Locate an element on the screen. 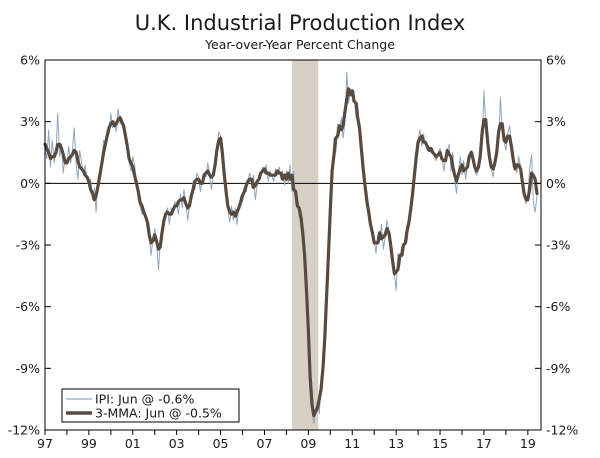 This screenshot has height=458, width=600. y-tick-label-right-6: -12% is located at coordinates (562, 430).